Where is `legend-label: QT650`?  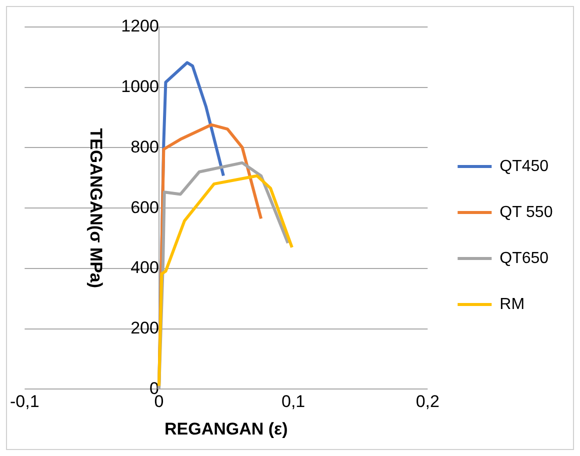 legend-label: QT650 is located at coordinates (524, 258).